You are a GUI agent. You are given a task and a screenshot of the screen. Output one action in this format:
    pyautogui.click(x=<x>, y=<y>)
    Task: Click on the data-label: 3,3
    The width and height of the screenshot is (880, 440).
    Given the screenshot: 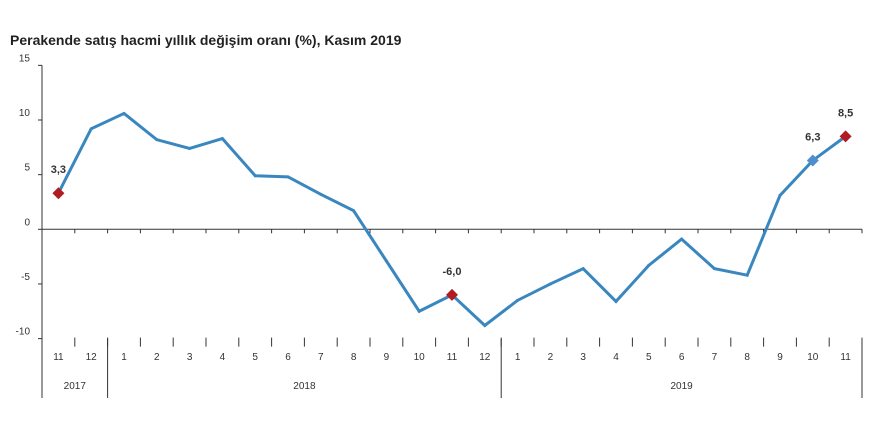 What is the action you would take?
    pyautogui.click(x=58, y=170)
    